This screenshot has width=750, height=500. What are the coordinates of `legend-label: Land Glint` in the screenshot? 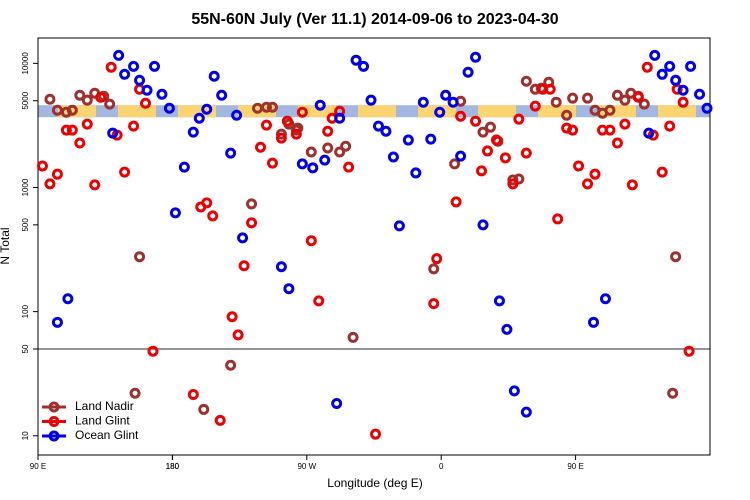 It's located at (102, 421).